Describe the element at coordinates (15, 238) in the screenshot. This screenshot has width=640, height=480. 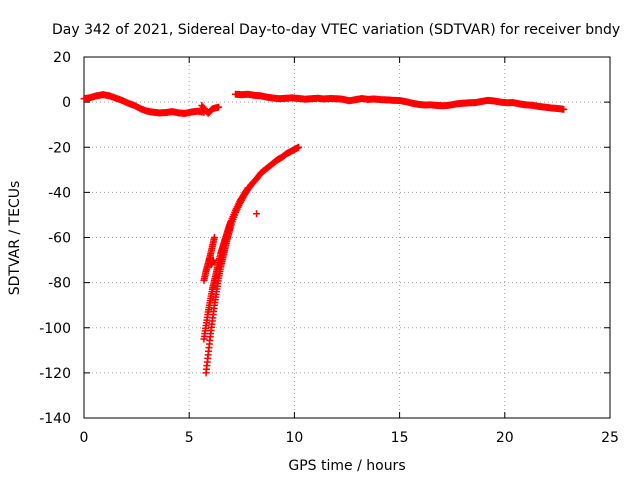
I see `y-axis-label: SDTVAR / TECUs` at that location.